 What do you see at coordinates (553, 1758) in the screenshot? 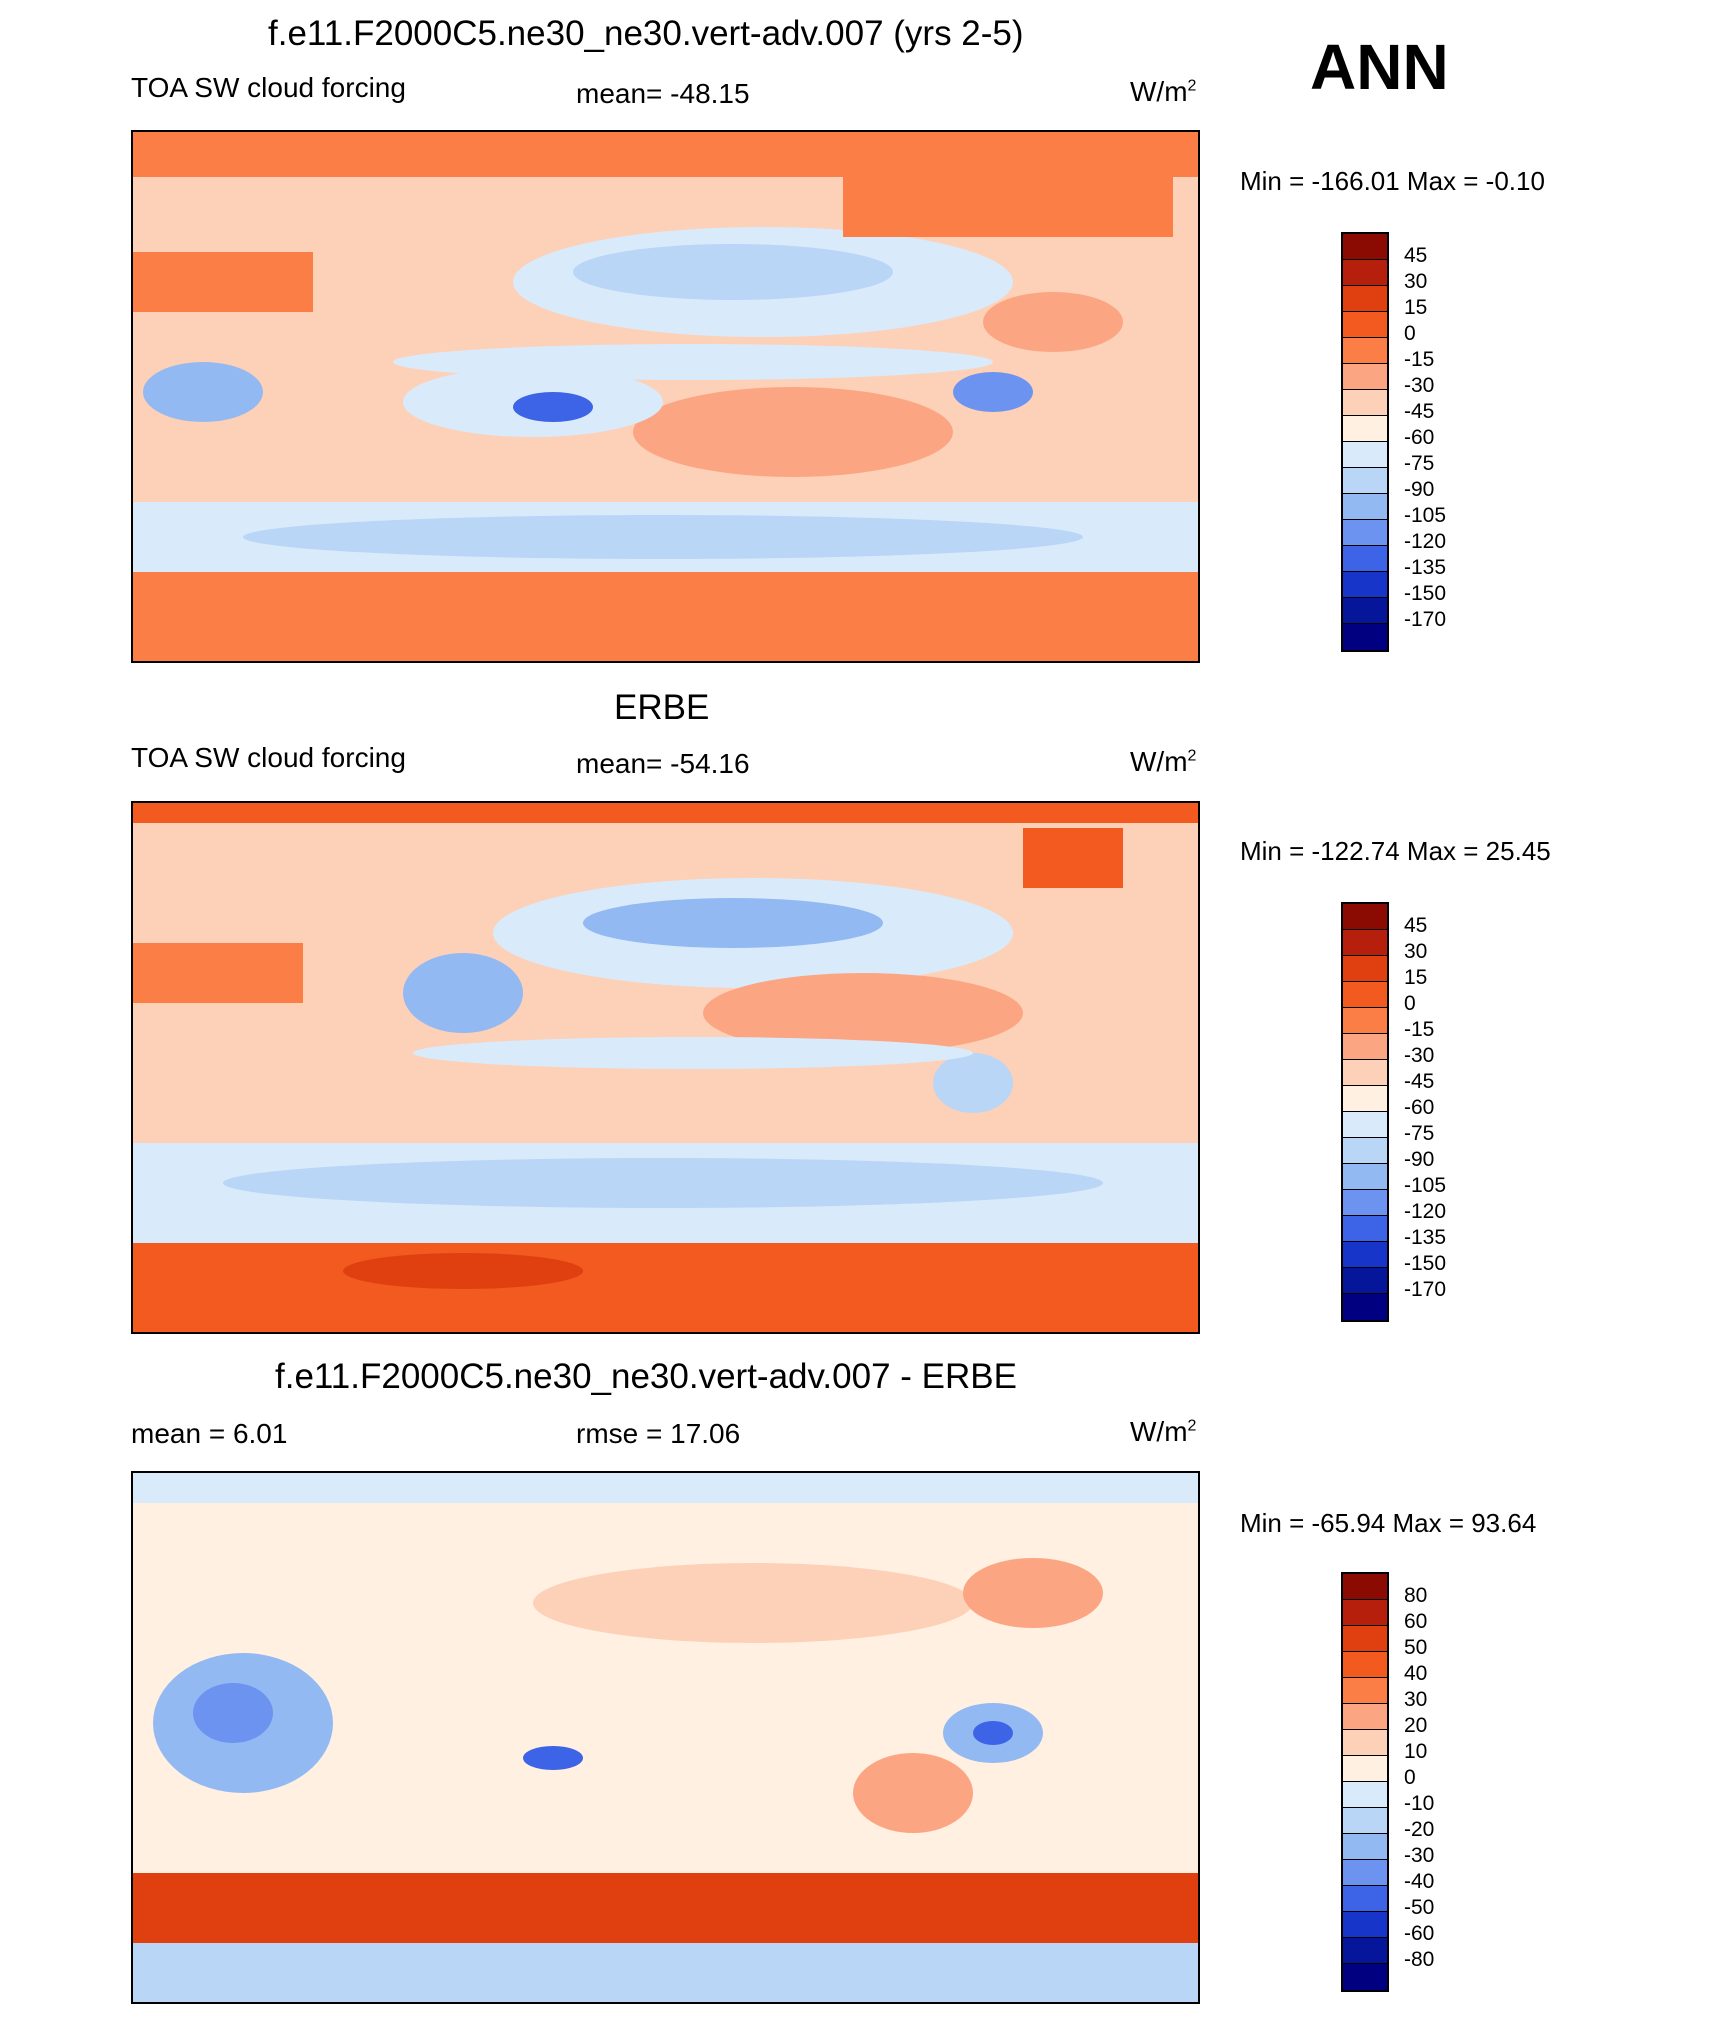
I see `new-guinea-bias` at bounding box center [553, 1758].